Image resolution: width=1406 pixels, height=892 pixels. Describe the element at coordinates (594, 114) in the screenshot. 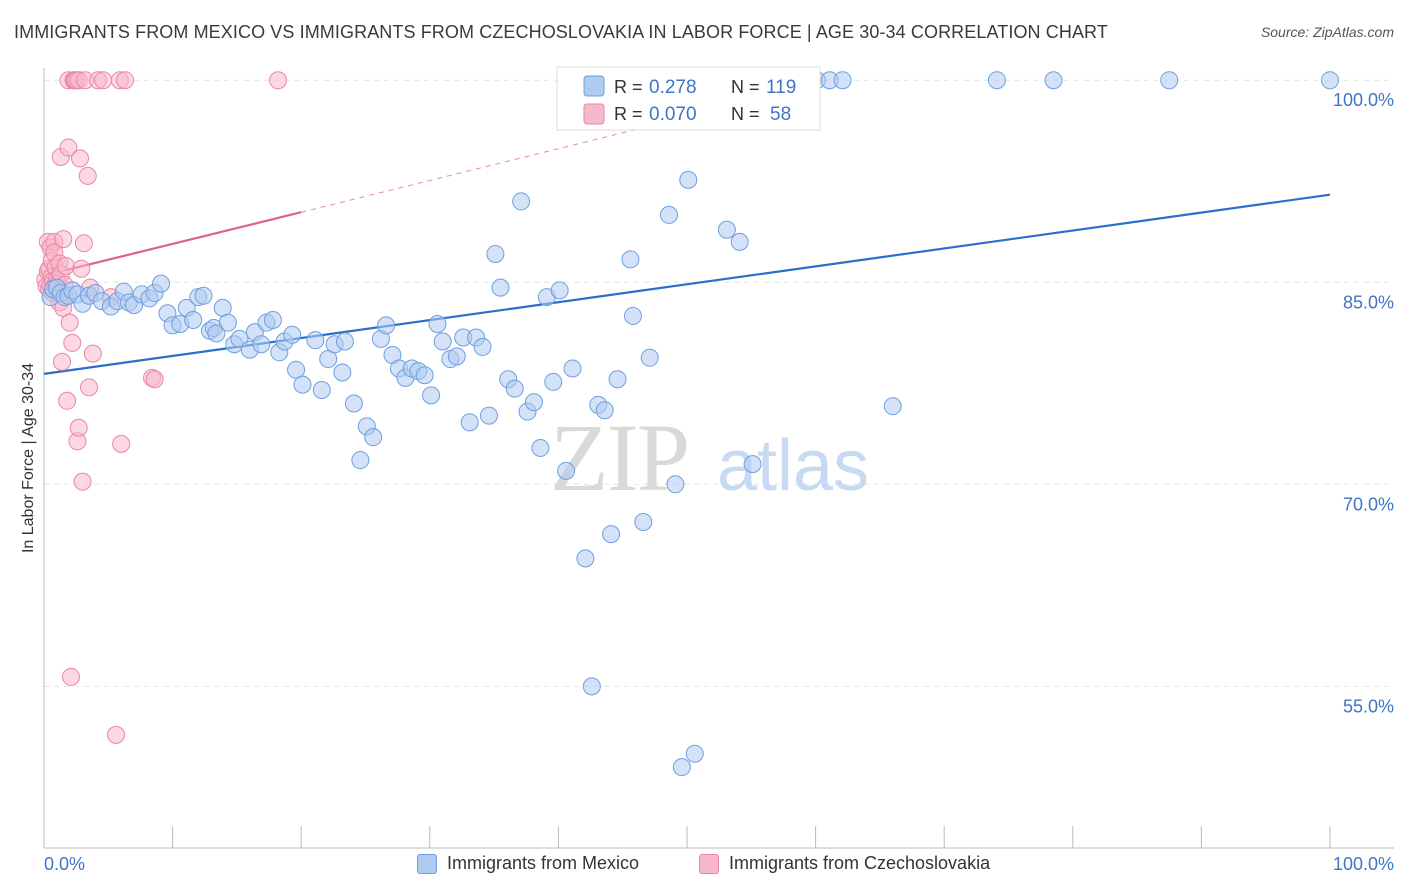

I see `czech-legend-swatch` at that location.